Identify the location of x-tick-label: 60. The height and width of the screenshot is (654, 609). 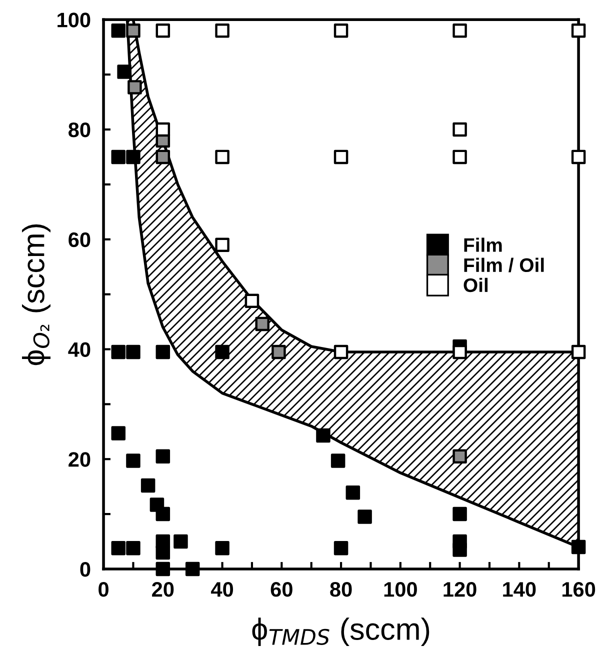
(281, 589).